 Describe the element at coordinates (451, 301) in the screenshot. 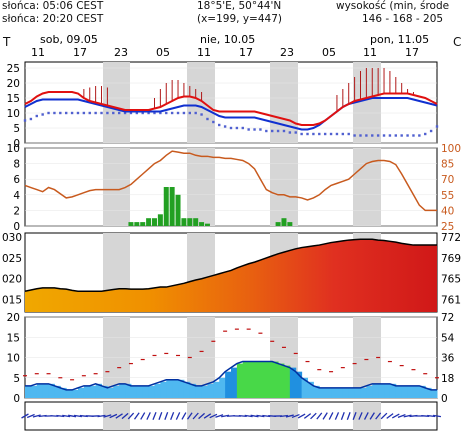

I see `y-tick-label-right: 761` at that location.